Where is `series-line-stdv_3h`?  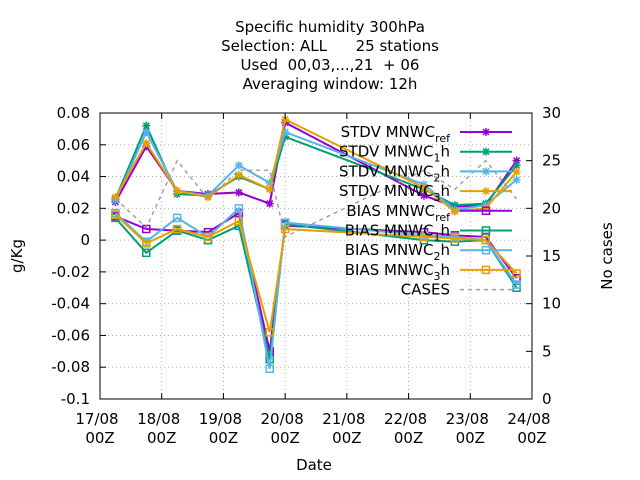 series-line-stdv_3h is located at coordinates (316, 165).